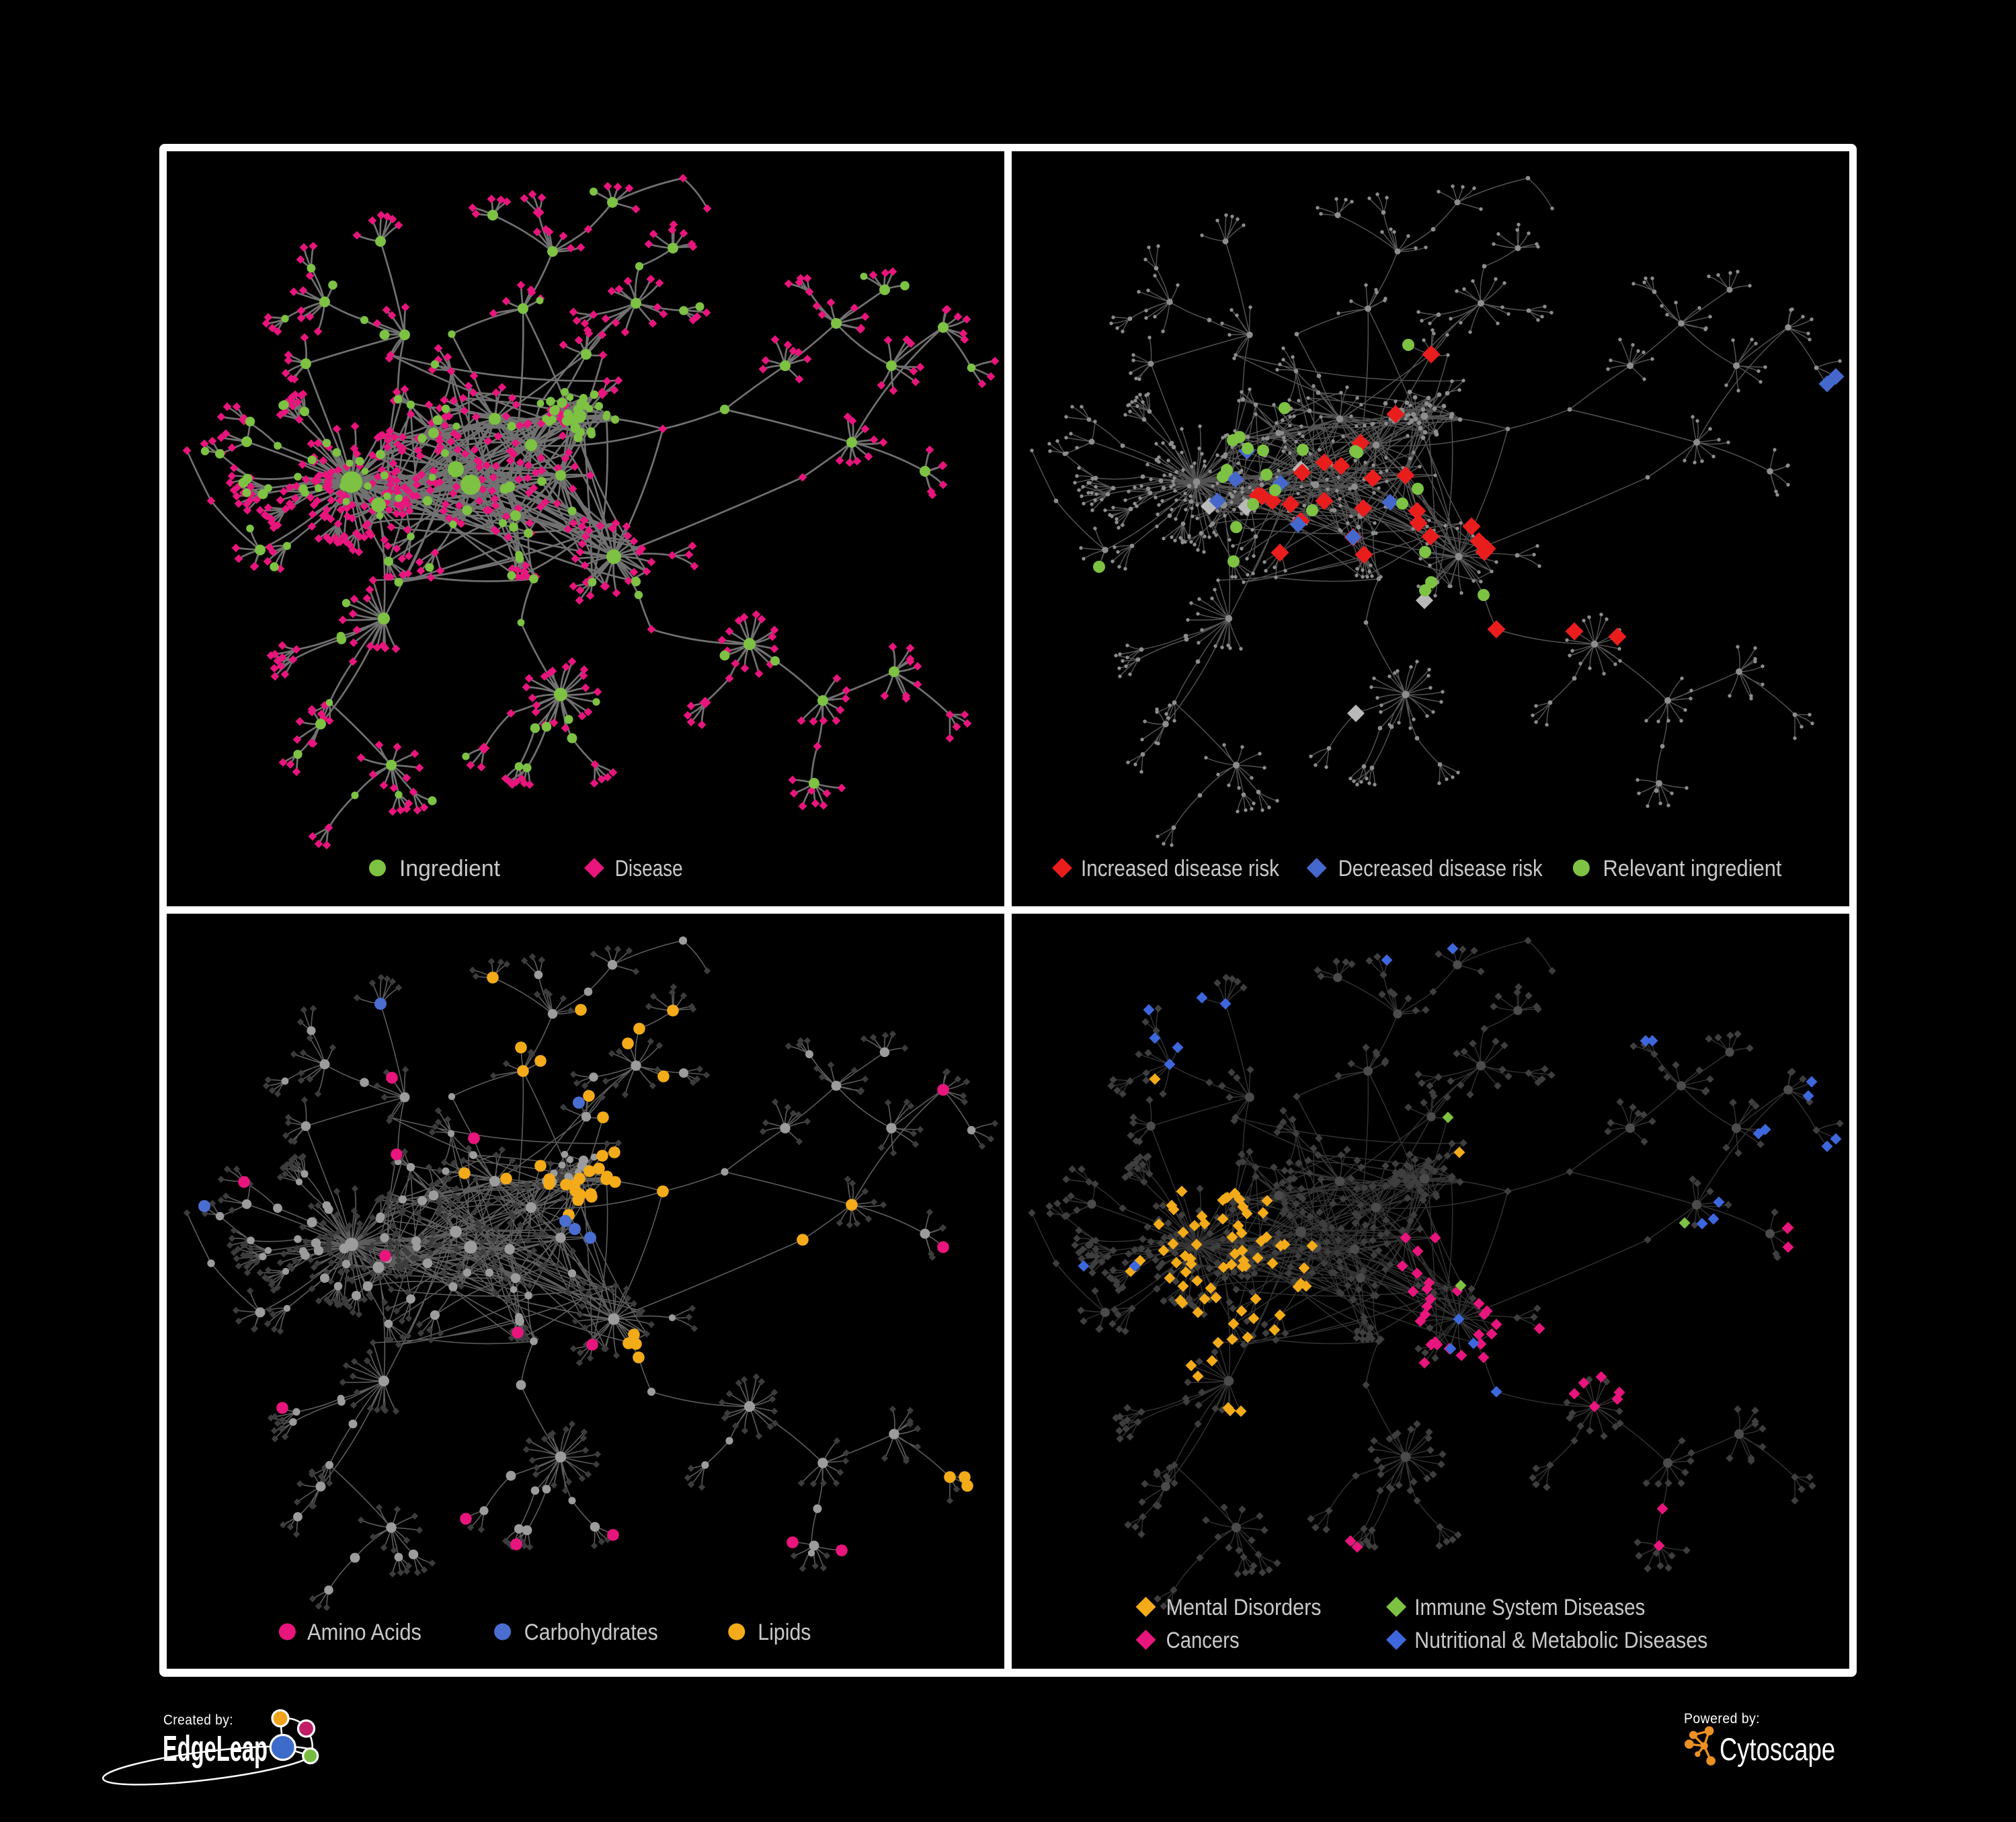 The height and width of the screenshot is (1822, 2016). I want to click on svg-text: Ingredient, so click(450, 868).